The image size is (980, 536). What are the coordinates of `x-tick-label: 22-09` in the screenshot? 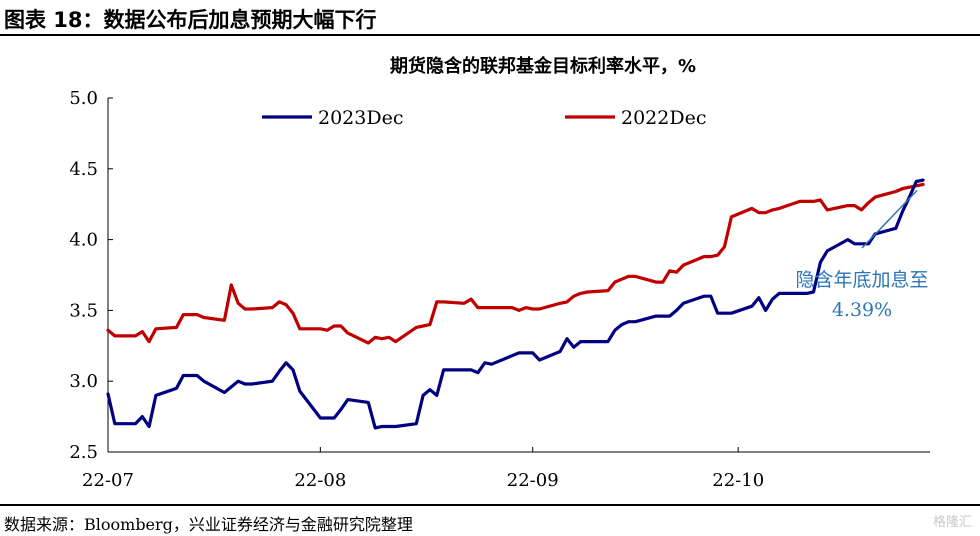 It's located at (533, 480).